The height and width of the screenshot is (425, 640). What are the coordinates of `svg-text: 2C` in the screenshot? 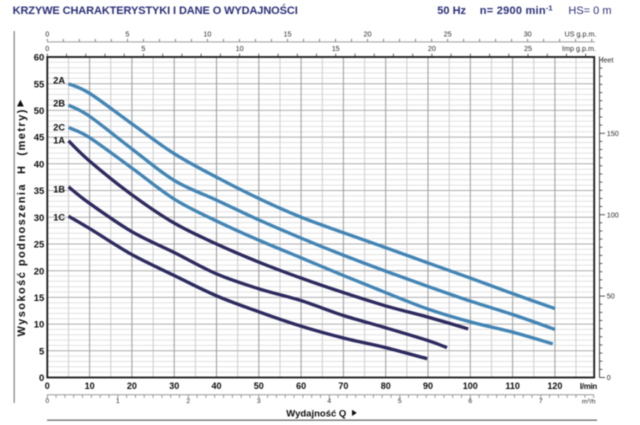 It's located at (59, 127).